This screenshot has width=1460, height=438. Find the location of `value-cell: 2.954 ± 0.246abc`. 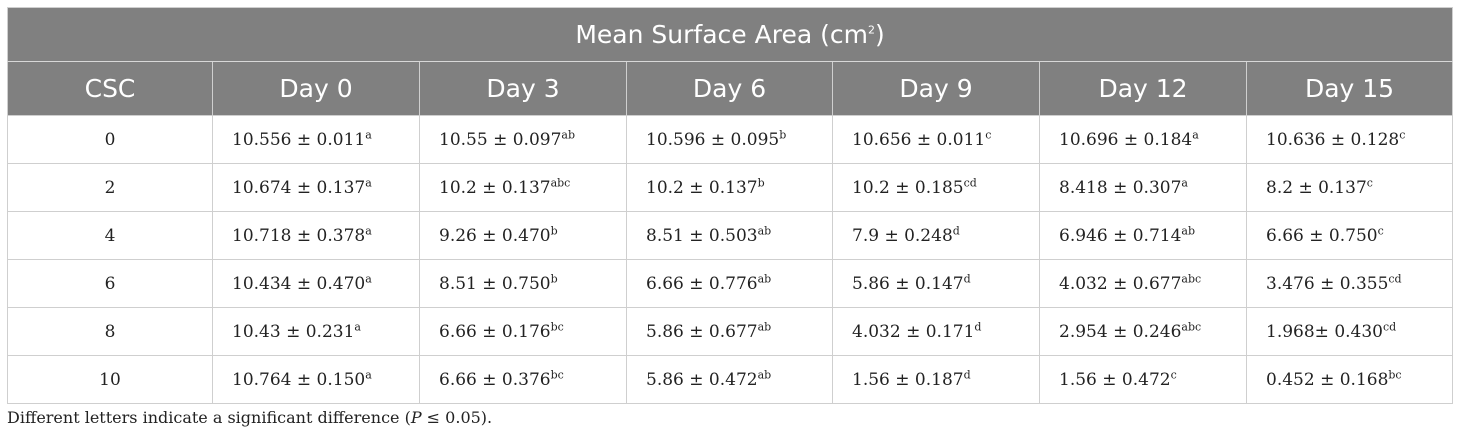

value-cell: 2.954 ± 0.246abc is located at coordinates (1143, 331).